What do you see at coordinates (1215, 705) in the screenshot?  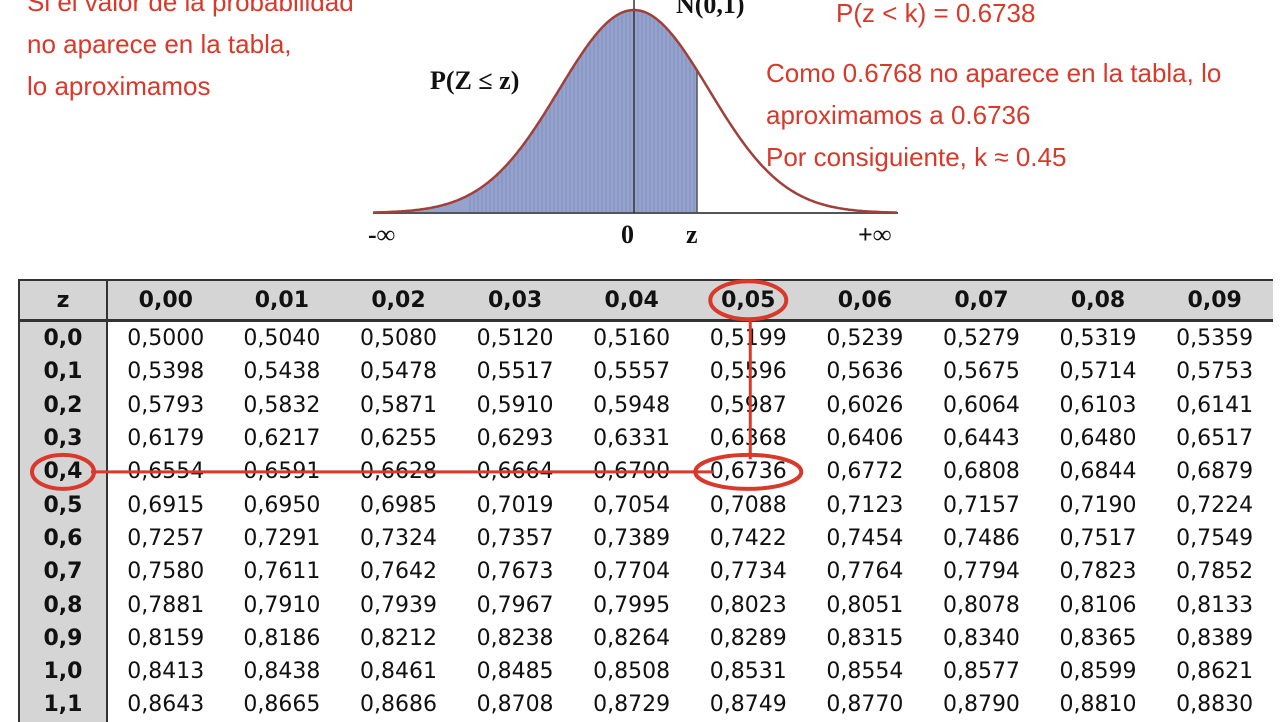 I see `table-cell: 0,8830` at bounding box center [1215, 705].